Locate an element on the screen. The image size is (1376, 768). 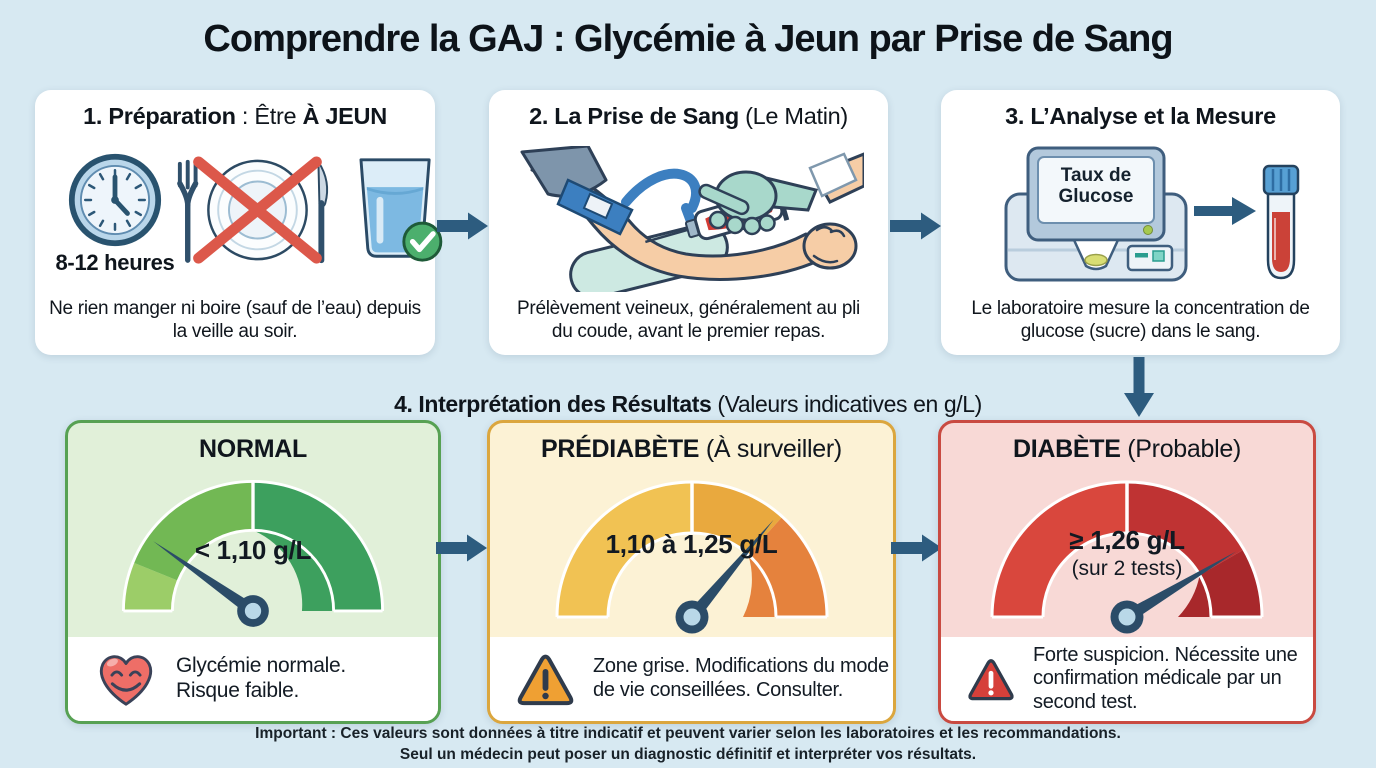
step-card-analysis: 3. L’Analyse et la Mesure is located at coordinates (1140, 222).